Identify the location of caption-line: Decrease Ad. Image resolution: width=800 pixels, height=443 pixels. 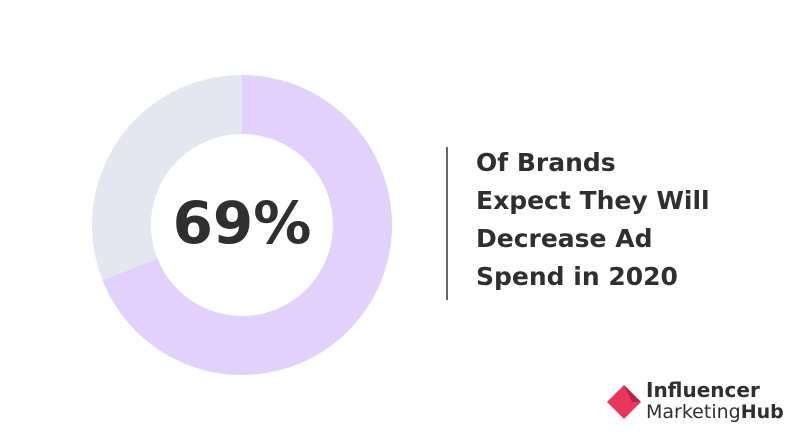
(564, 238).